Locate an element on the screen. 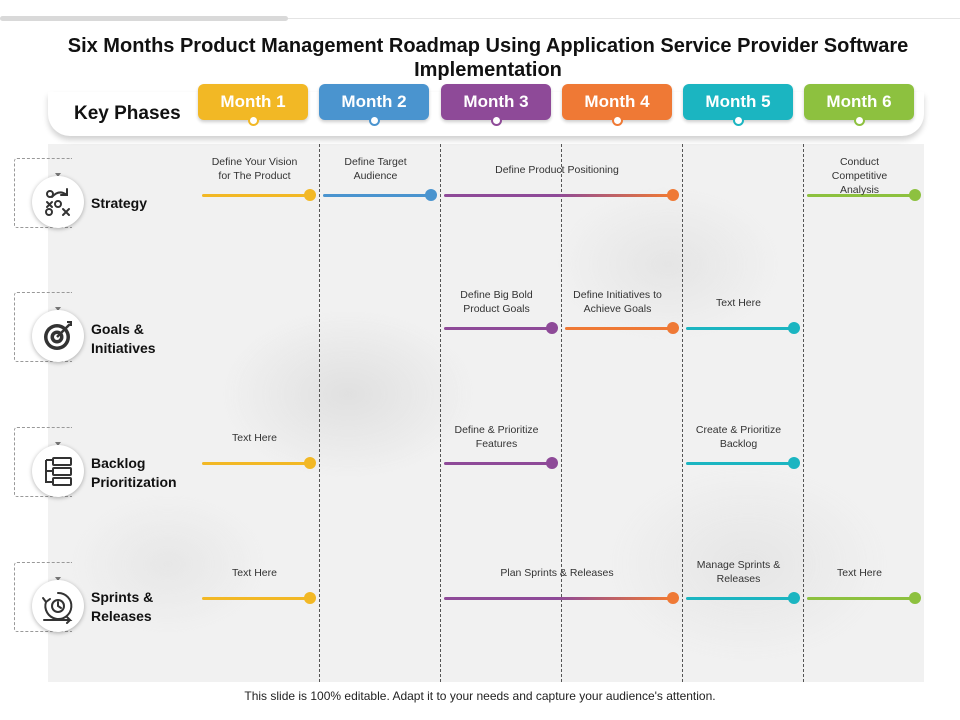 The width and height of the screenshot is (960, 720). month-tab-2: Month 2 is located at coordinates (374, 102).